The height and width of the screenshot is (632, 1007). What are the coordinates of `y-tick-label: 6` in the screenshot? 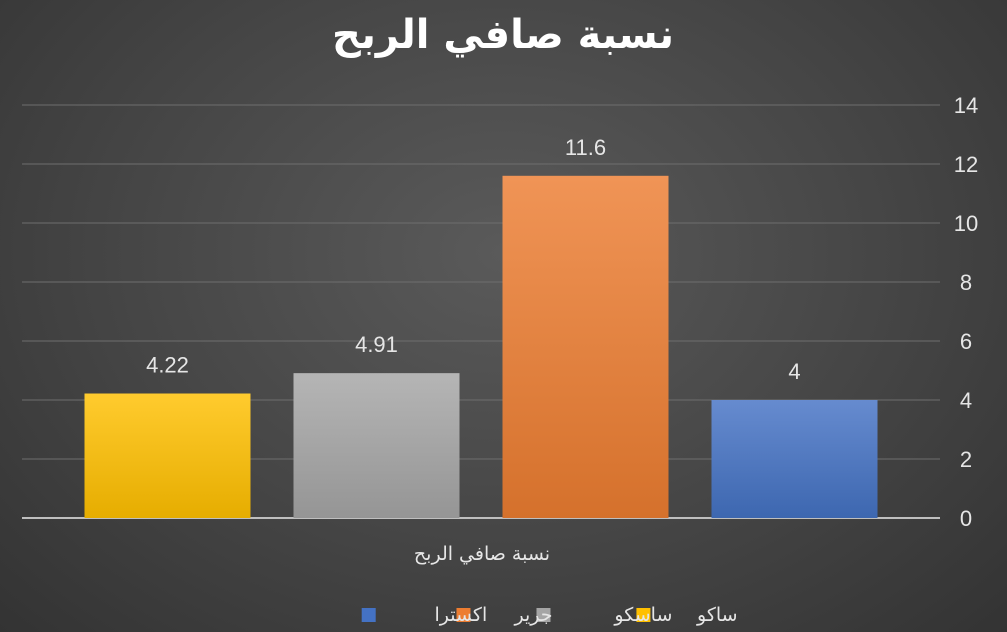 It's located at (966, 341).